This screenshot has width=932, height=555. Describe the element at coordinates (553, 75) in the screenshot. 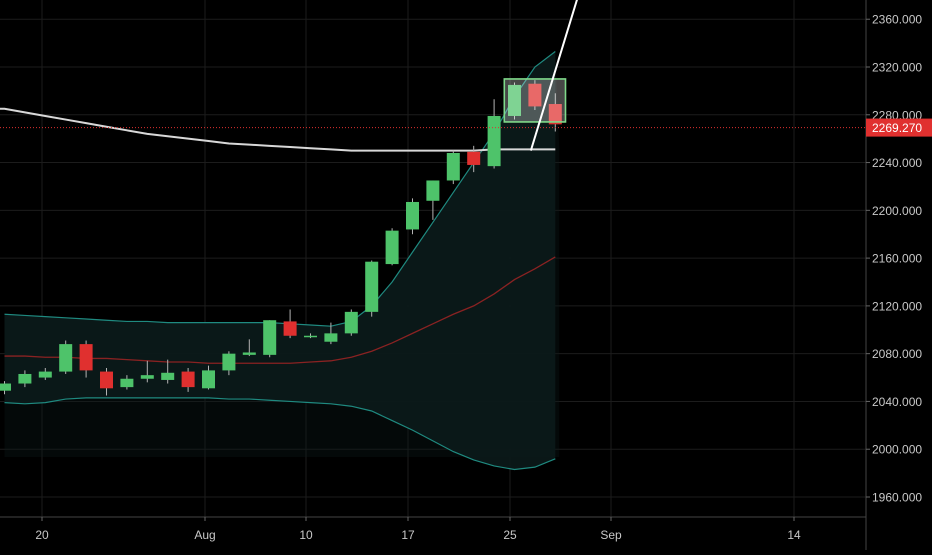

I see `drawing-trend-line` at that location.